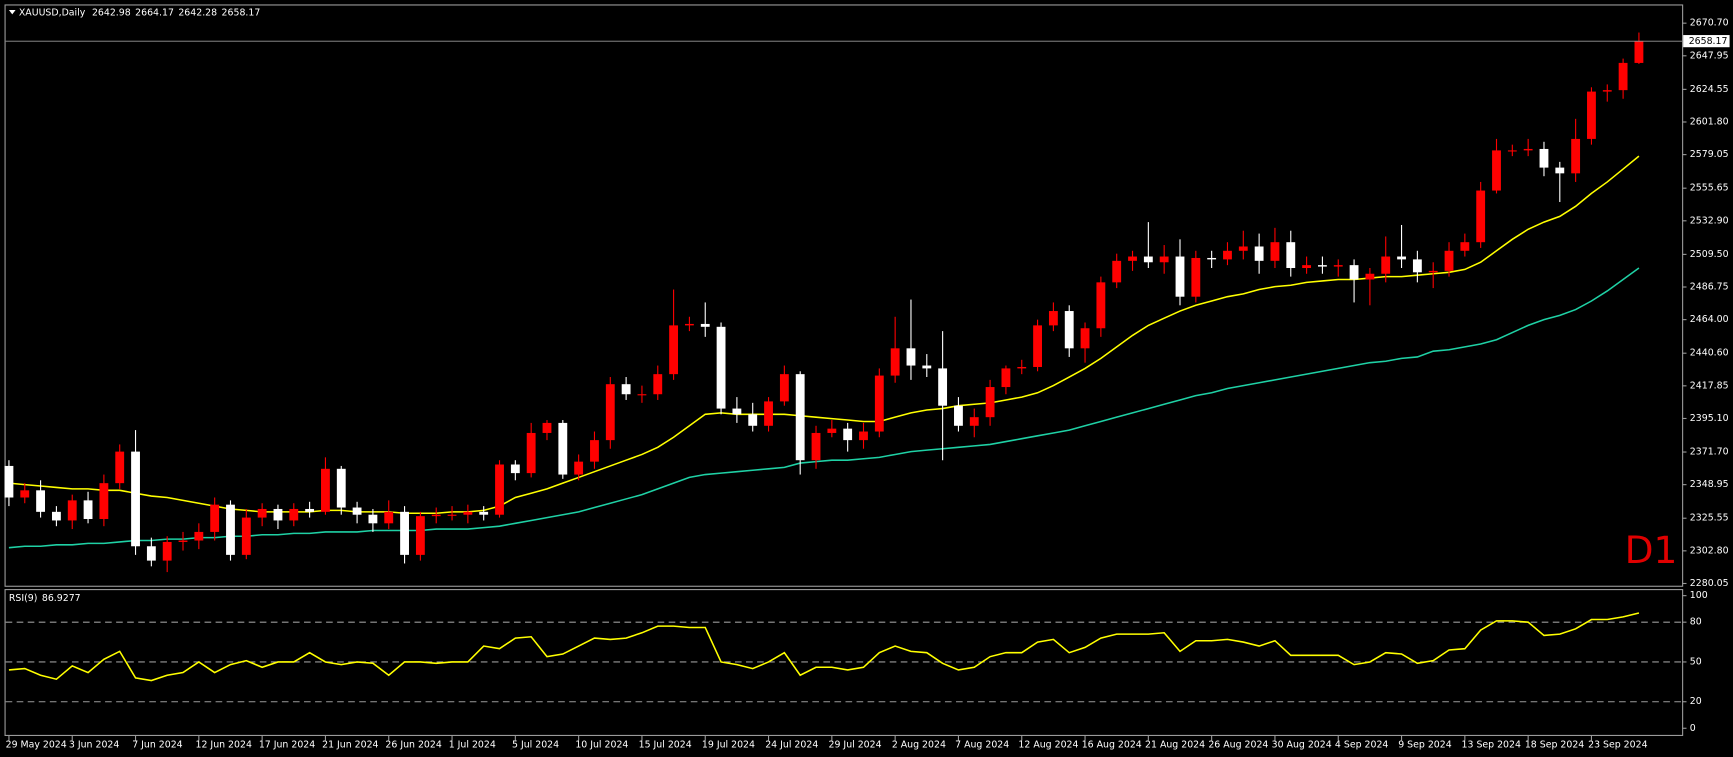 The height and width of the screenshot is (757, 1733). I want to click on y-tick-label: 2302.80, so click(1709, 550).